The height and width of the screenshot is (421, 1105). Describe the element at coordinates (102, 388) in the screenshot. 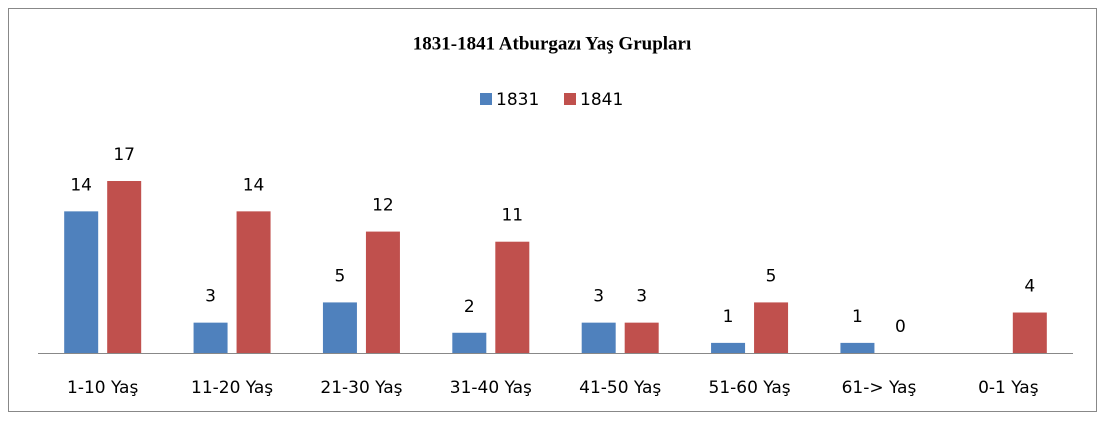

I see `x-tick-label: 1-10 Yaş` at that location.